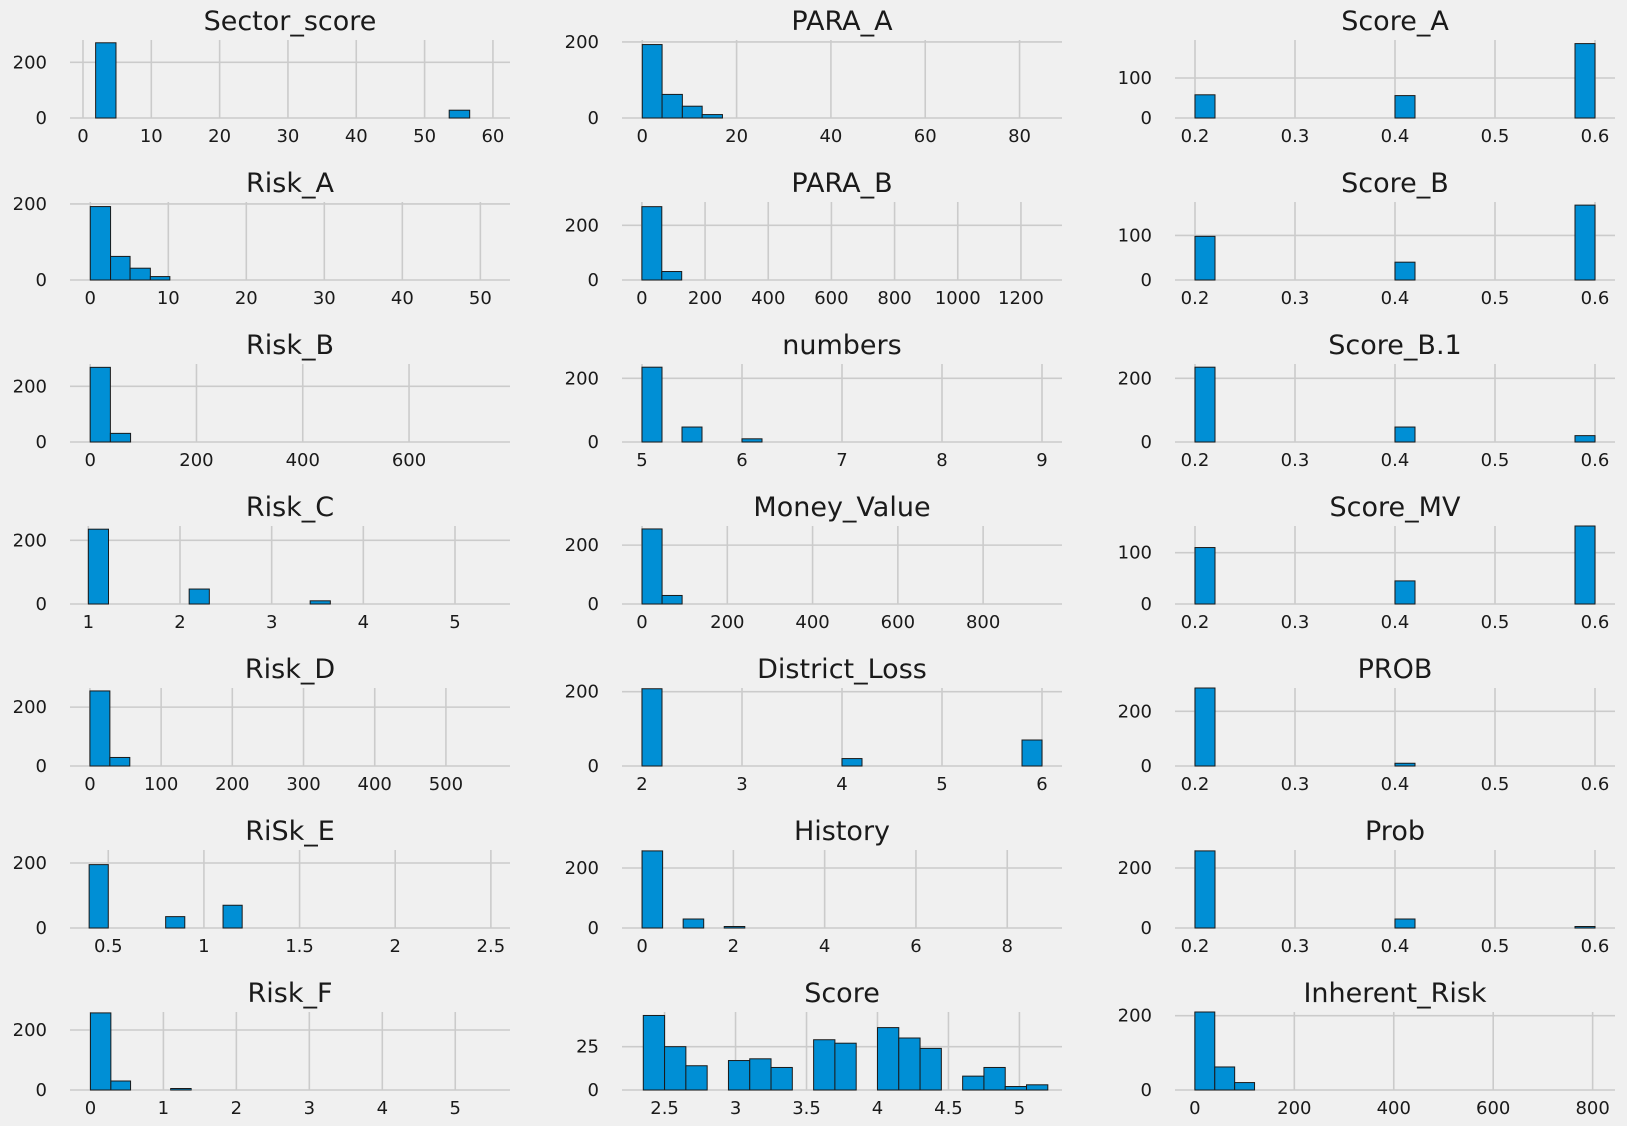 This screenshot has height=1126, width=1627. What do you see at coordinates (841, 507) in the screenshot?
I see `subplot-title: Money_Value` at bounding box center [841, 507].